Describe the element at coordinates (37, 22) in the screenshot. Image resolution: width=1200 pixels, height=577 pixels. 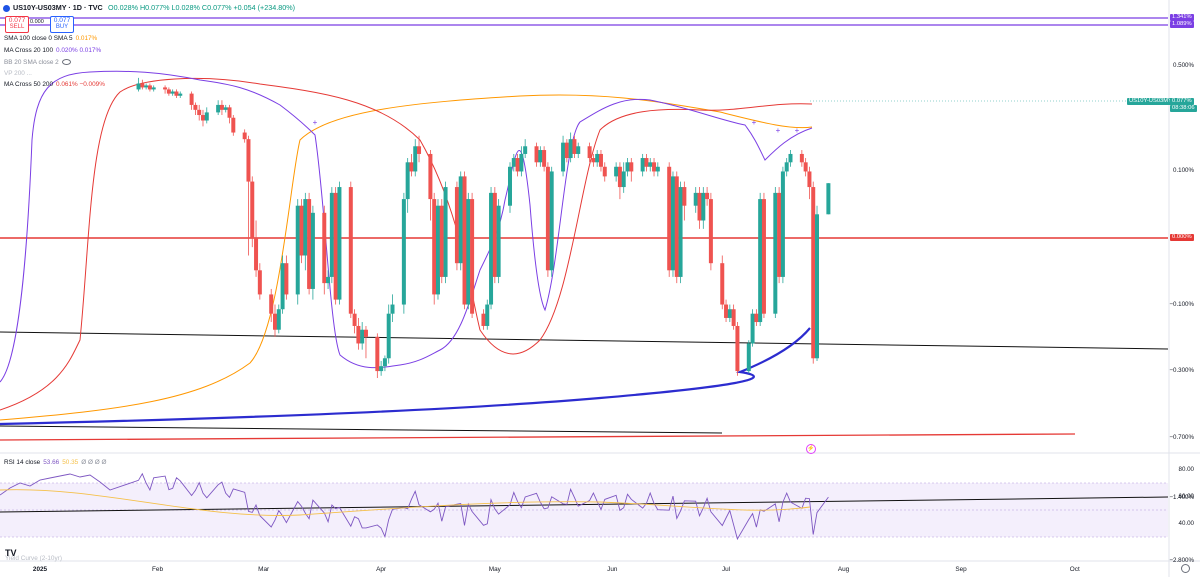
I see `spread-value: 0.000` at that location.